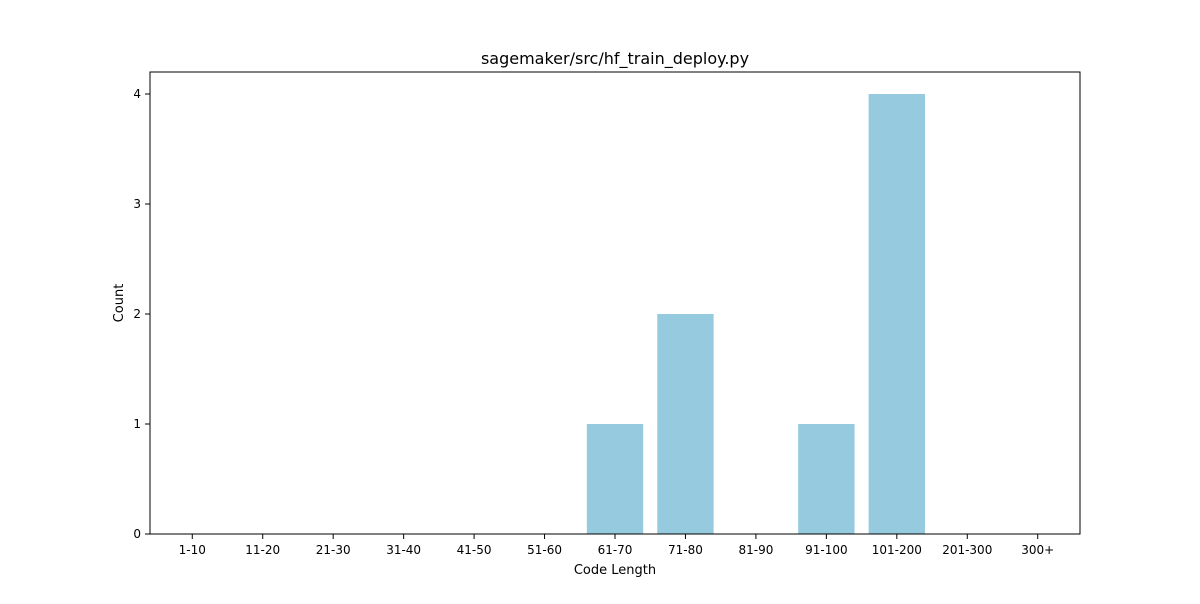 This screenshot has height=604, width=1200. What do you see at coordinates (615, 570) in the screenshot?
I see `x-axis-label: Code Length` at bounding box center [615, 570].